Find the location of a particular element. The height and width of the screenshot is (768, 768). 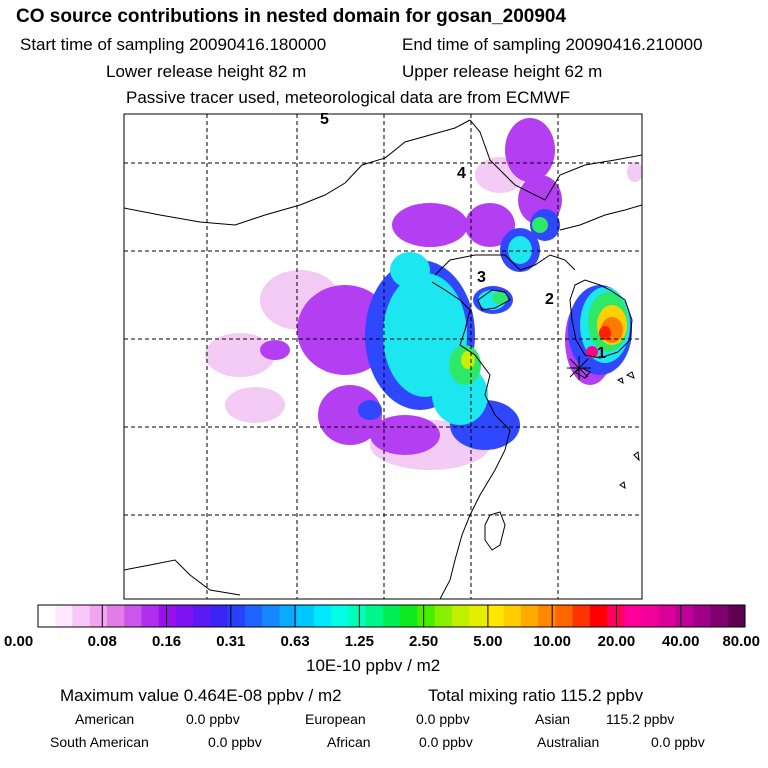

region-australian-value: 0.0 ppbv is located at coordinates (678, 742).